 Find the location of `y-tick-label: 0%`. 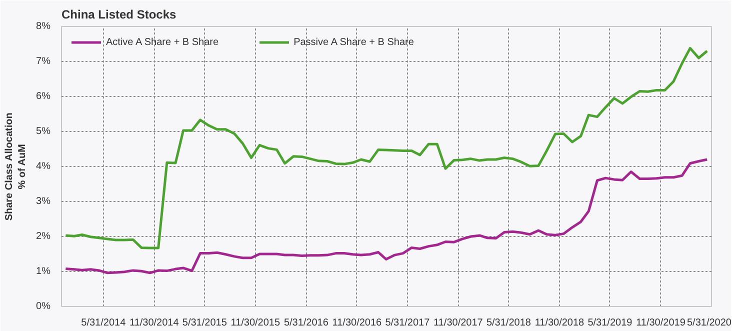

y-tick-label: 0% is located at coordinates (43, 306).